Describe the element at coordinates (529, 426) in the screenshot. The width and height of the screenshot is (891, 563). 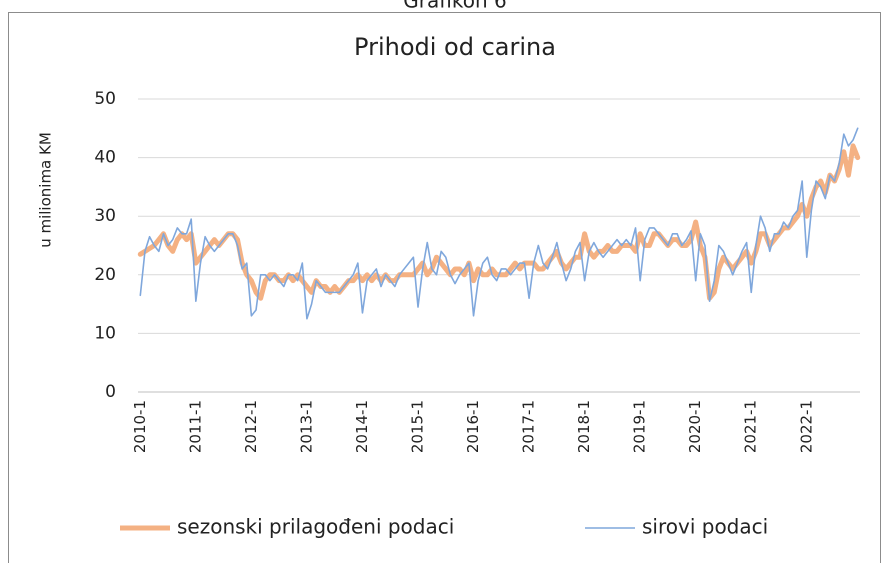
I see `x-tick-label: 2017-1` at that location.